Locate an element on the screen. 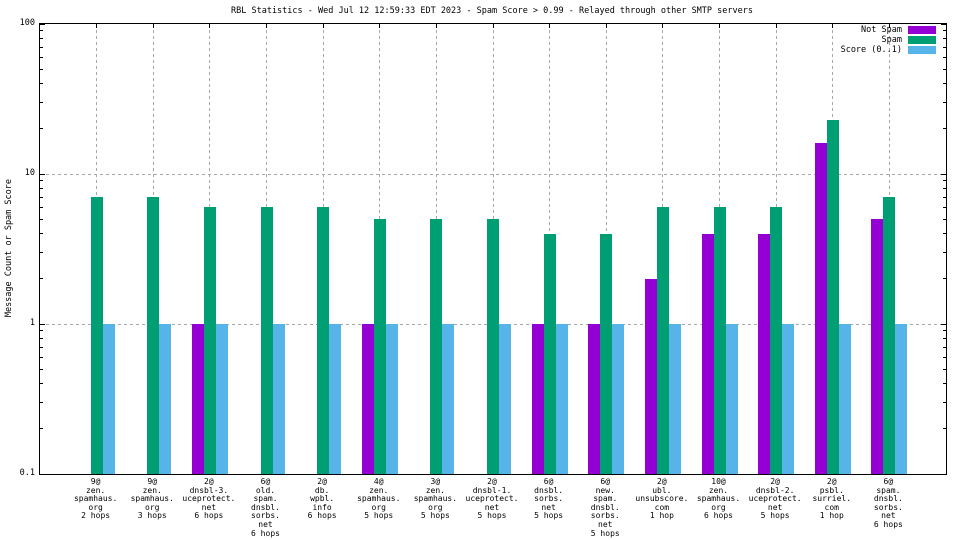  legend-label: Score (0..1) is located at coordinates (871, 50).